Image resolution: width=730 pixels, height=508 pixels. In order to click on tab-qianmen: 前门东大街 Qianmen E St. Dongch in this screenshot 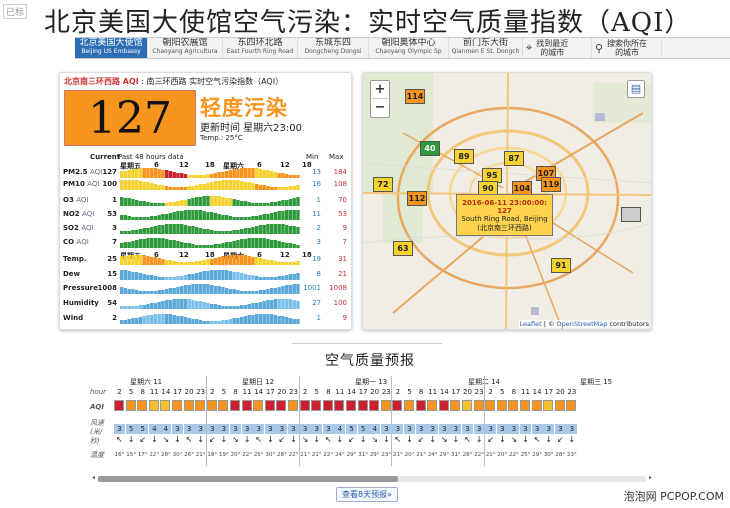, I will do `click(486, 48)`.